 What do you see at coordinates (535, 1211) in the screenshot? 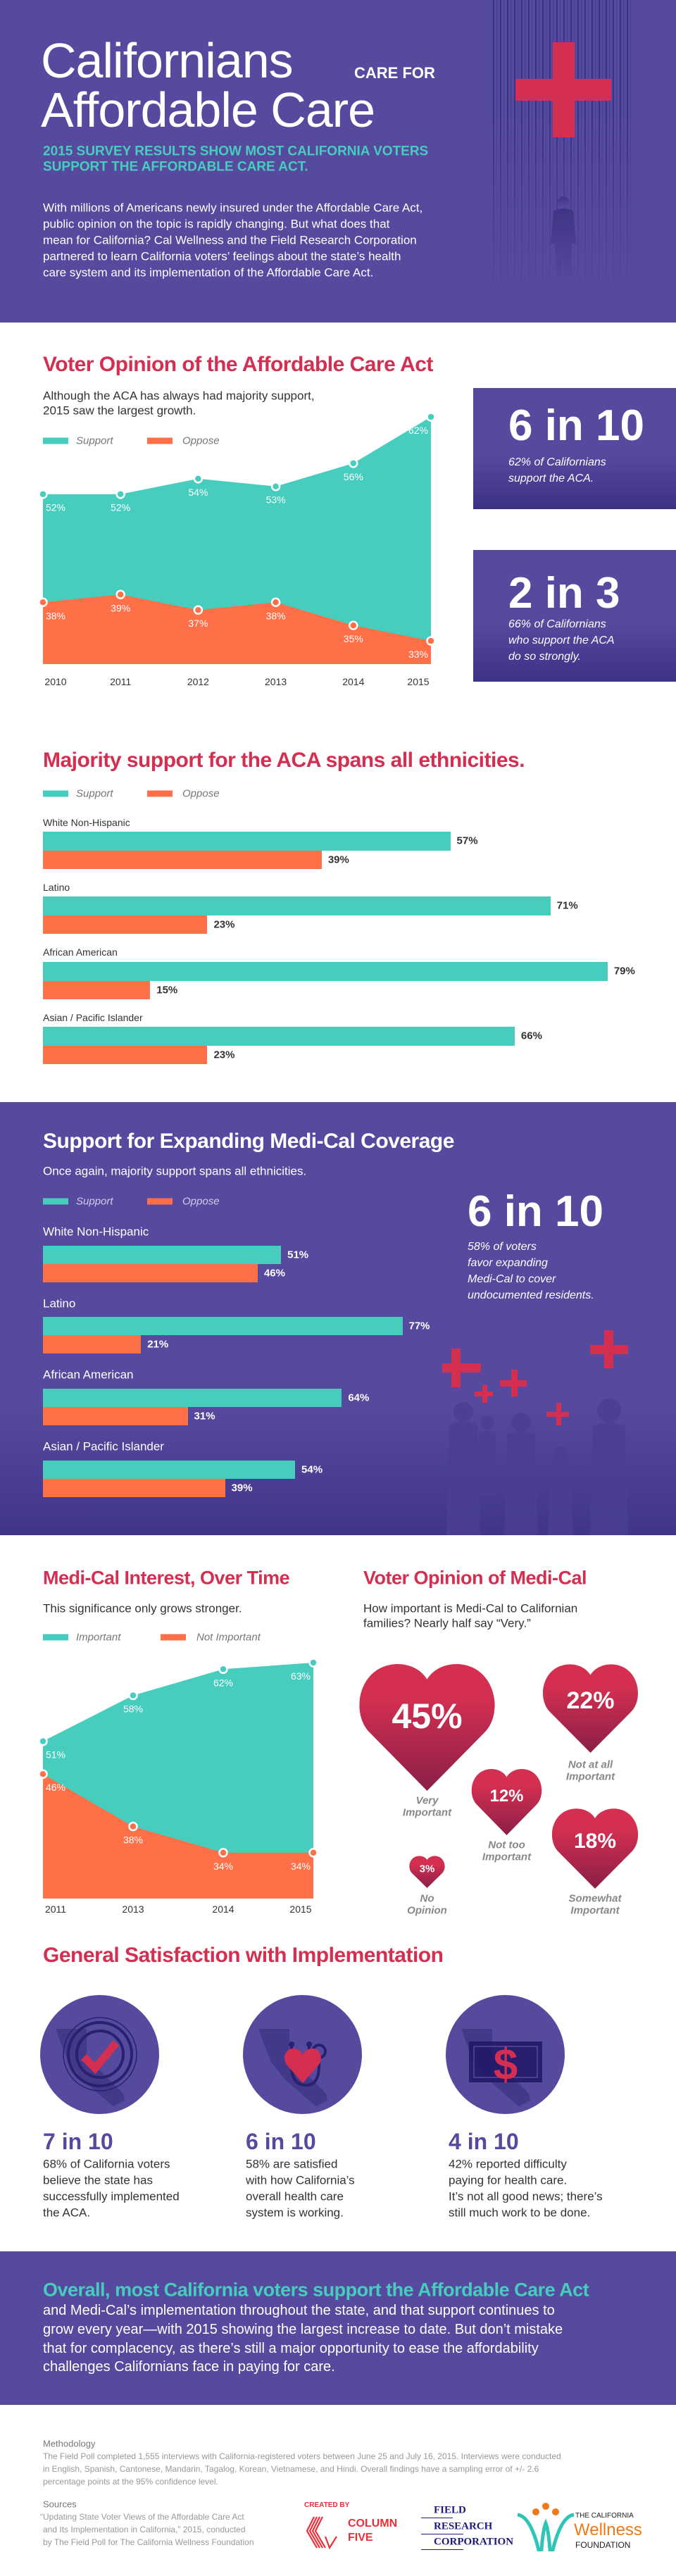
I see `expansion-stat-number: 6 in 10` at bounding box center [535, 1211].